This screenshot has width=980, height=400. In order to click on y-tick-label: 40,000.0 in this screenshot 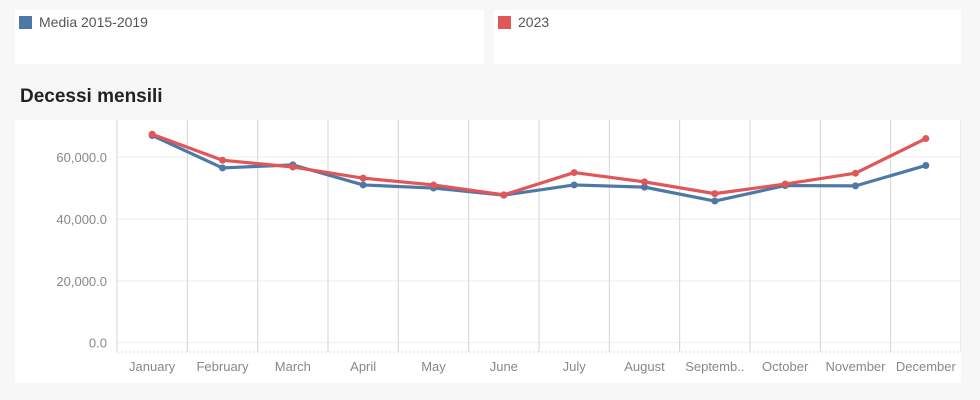, I will do `click(81, 219)`.